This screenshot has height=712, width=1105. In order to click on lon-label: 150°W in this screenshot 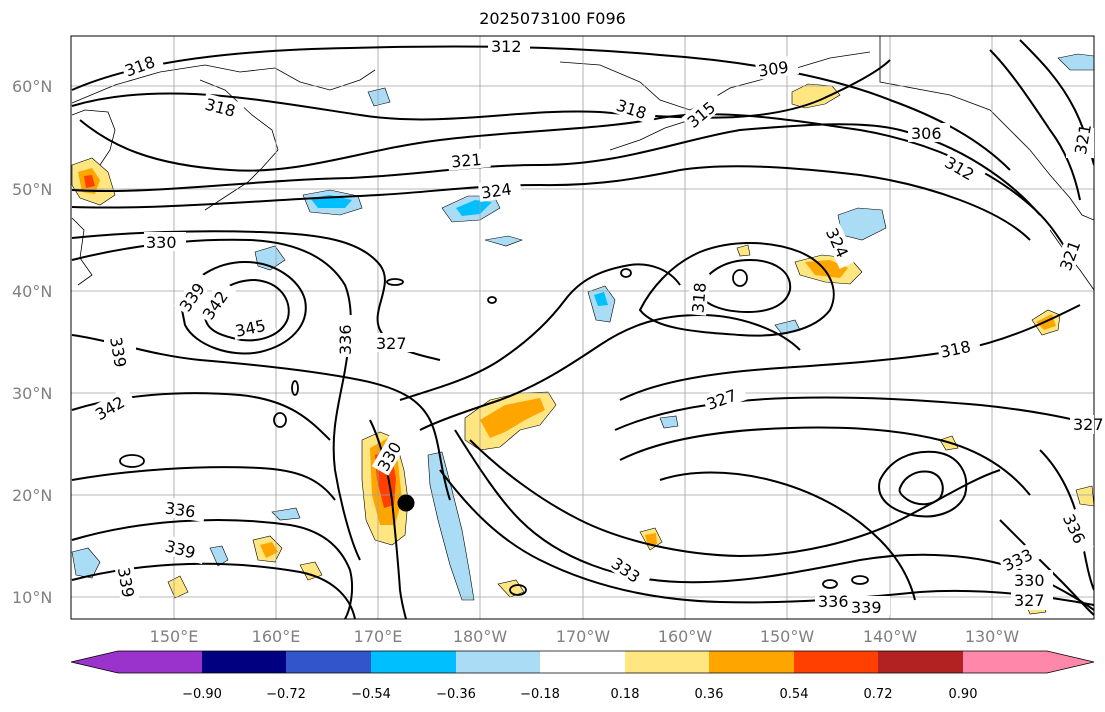, I will do `click(787, 636)`.